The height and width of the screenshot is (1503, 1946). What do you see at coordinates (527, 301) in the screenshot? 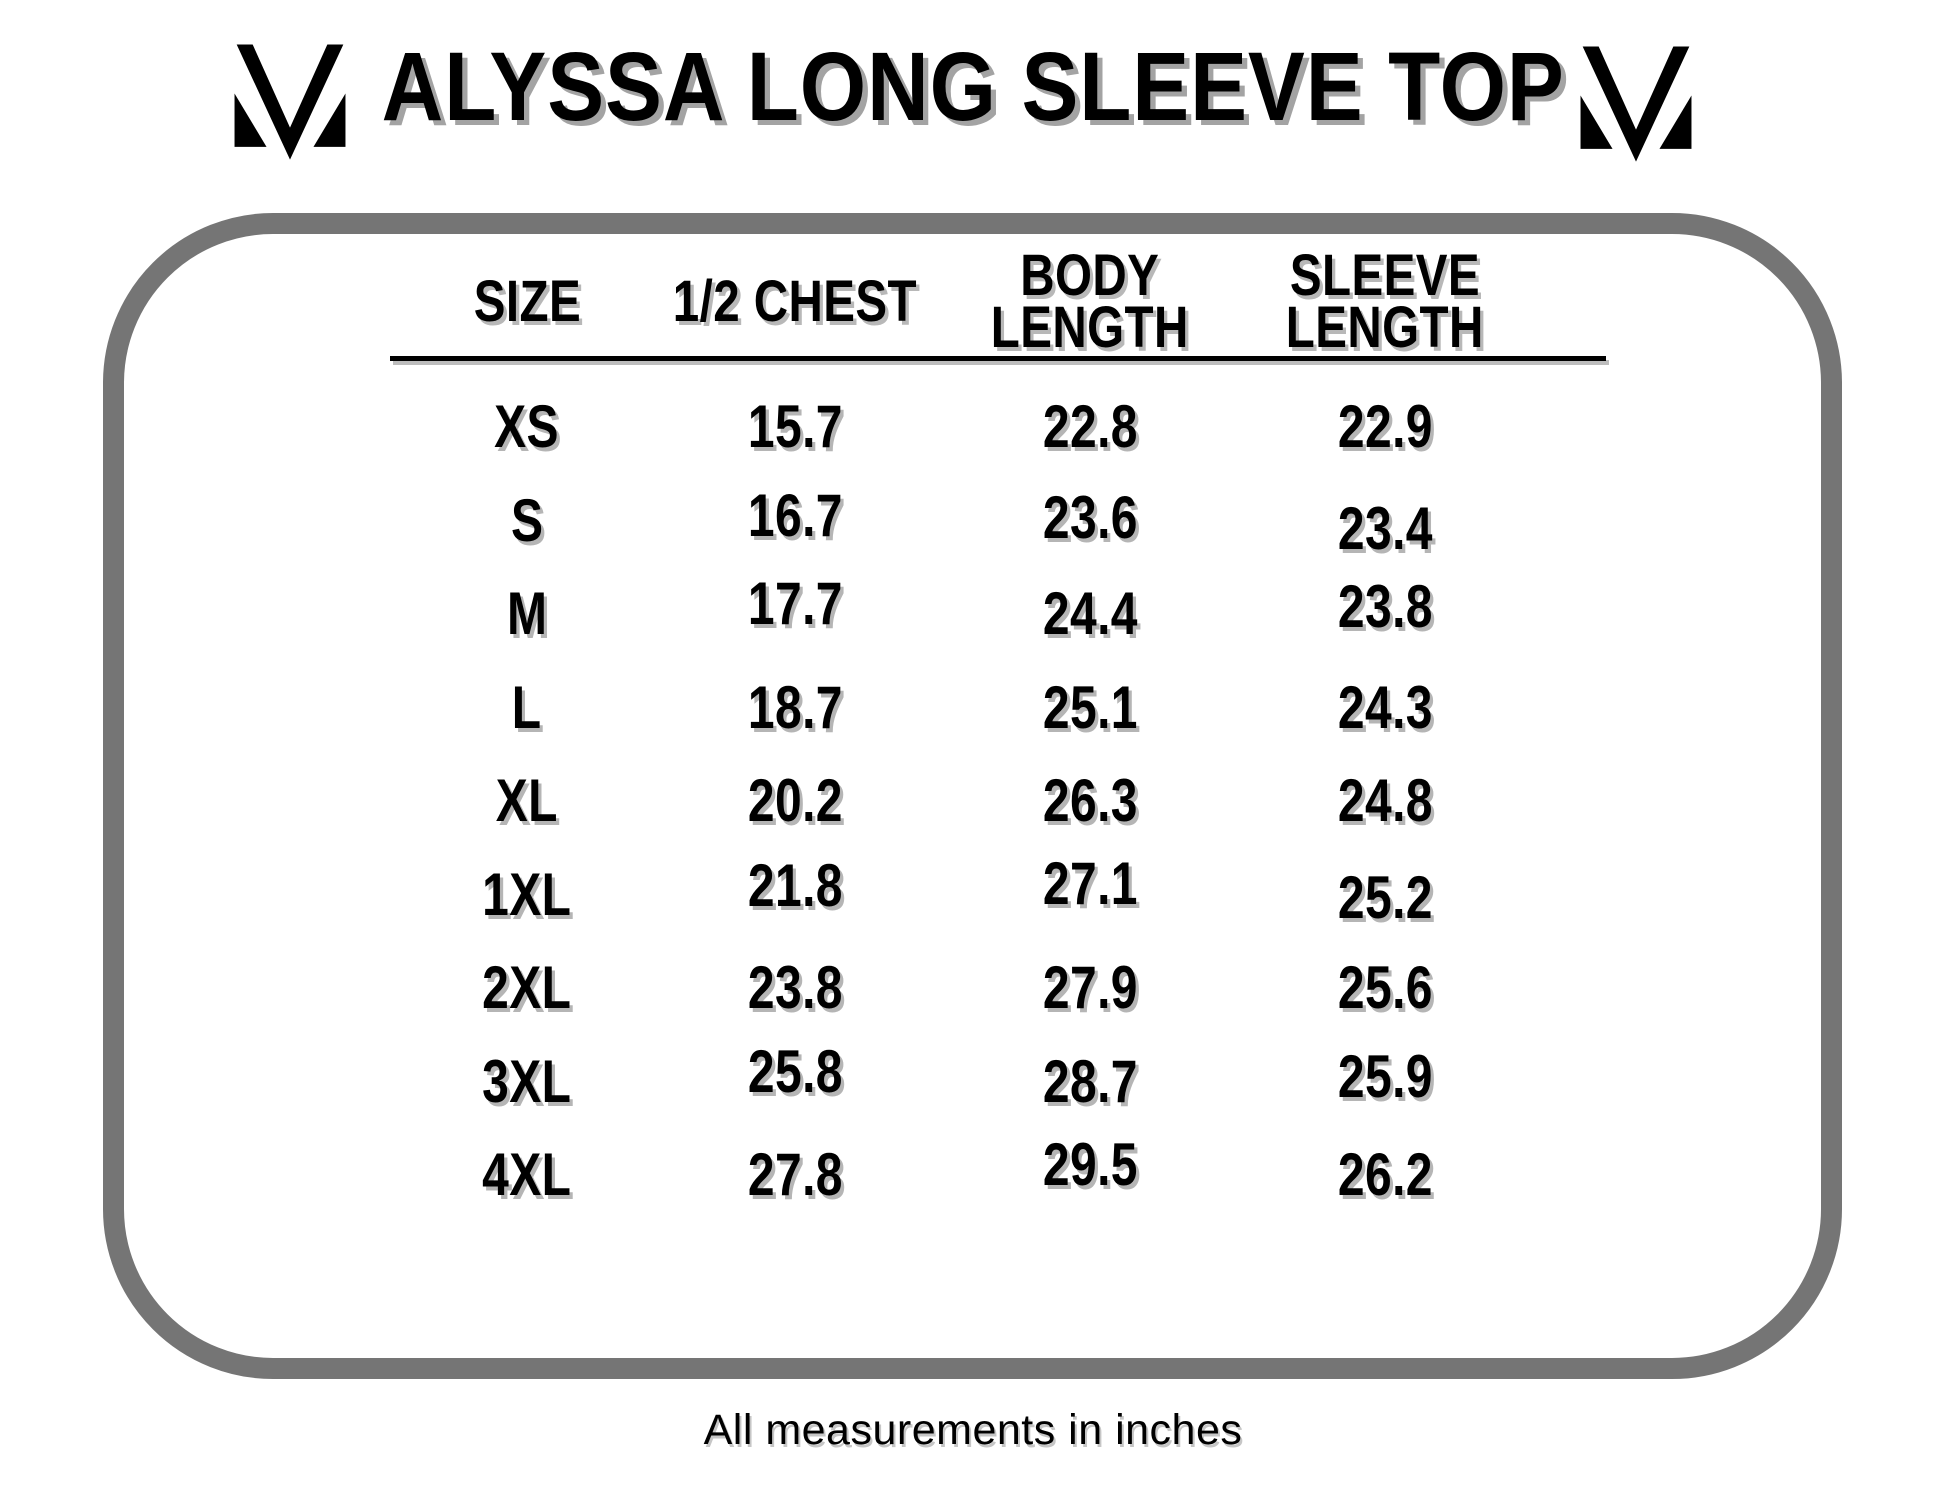
I see `column-header-size: SIZE` at bounding box center [527, 301].